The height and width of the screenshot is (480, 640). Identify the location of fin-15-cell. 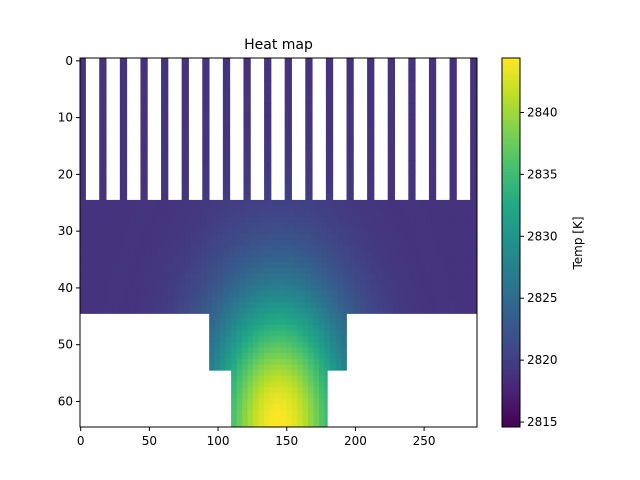
(391, 86).